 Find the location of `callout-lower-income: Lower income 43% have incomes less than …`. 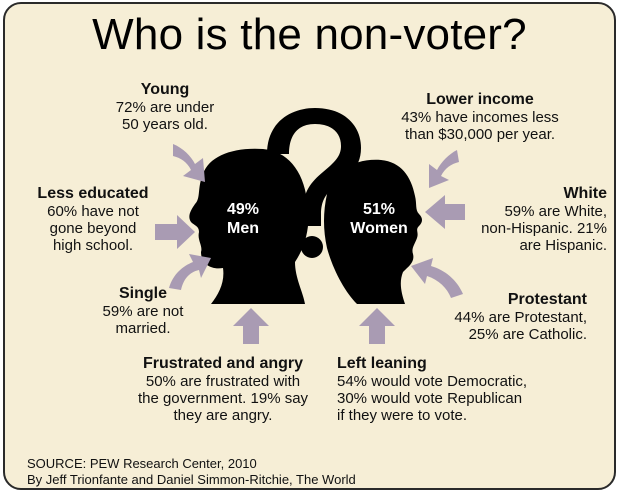

callout-lower-income: Lower income 43% have incomes less than … is located at coordinates (480, 116).